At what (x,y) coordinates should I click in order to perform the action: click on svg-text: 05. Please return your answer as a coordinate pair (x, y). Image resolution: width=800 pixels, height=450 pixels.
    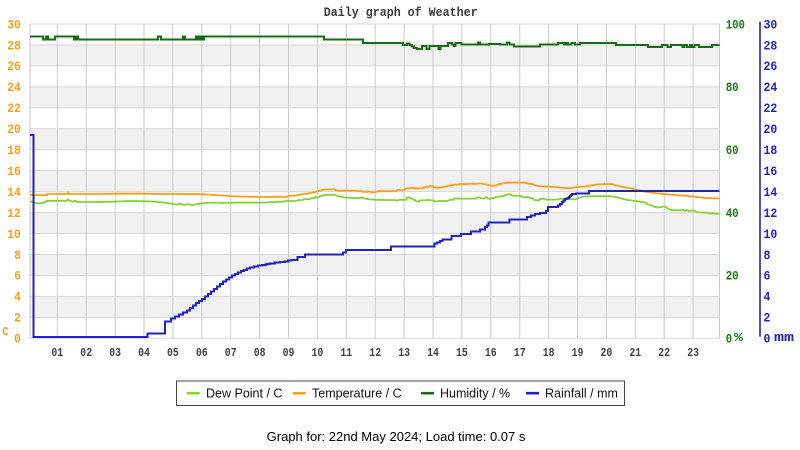
    Looking at the image, I should click on (173, 353).